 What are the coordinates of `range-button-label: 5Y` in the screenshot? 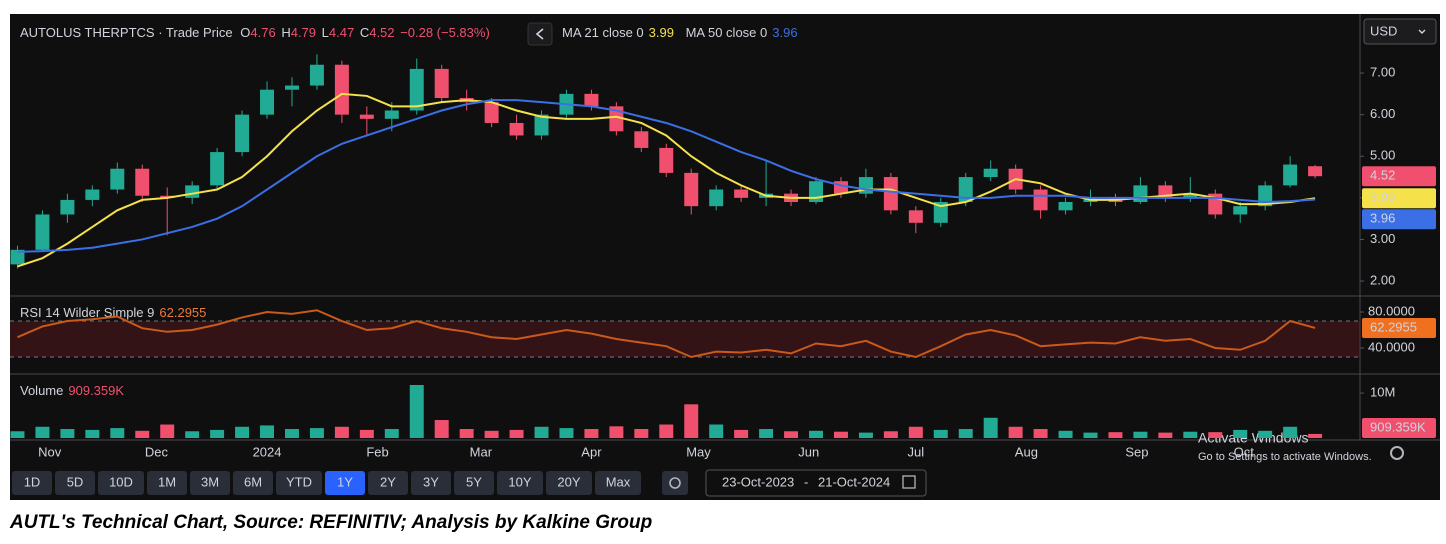 It's located at (474, 481).